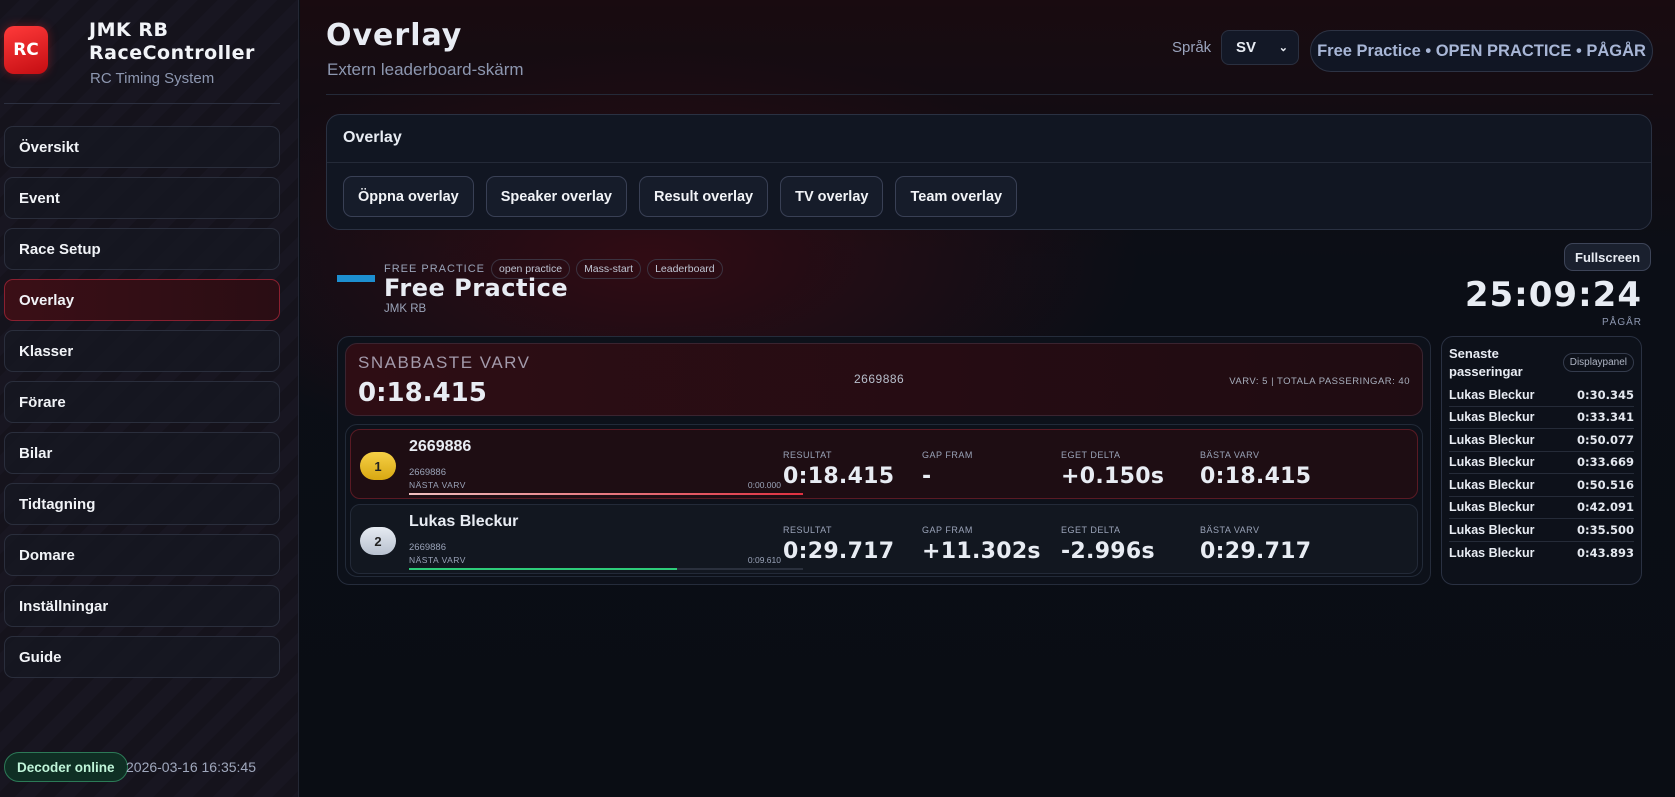 This screenshot has height=797, width=1675. I want to click on sidebar-item-overlay: Overlay, so click(142, 300).